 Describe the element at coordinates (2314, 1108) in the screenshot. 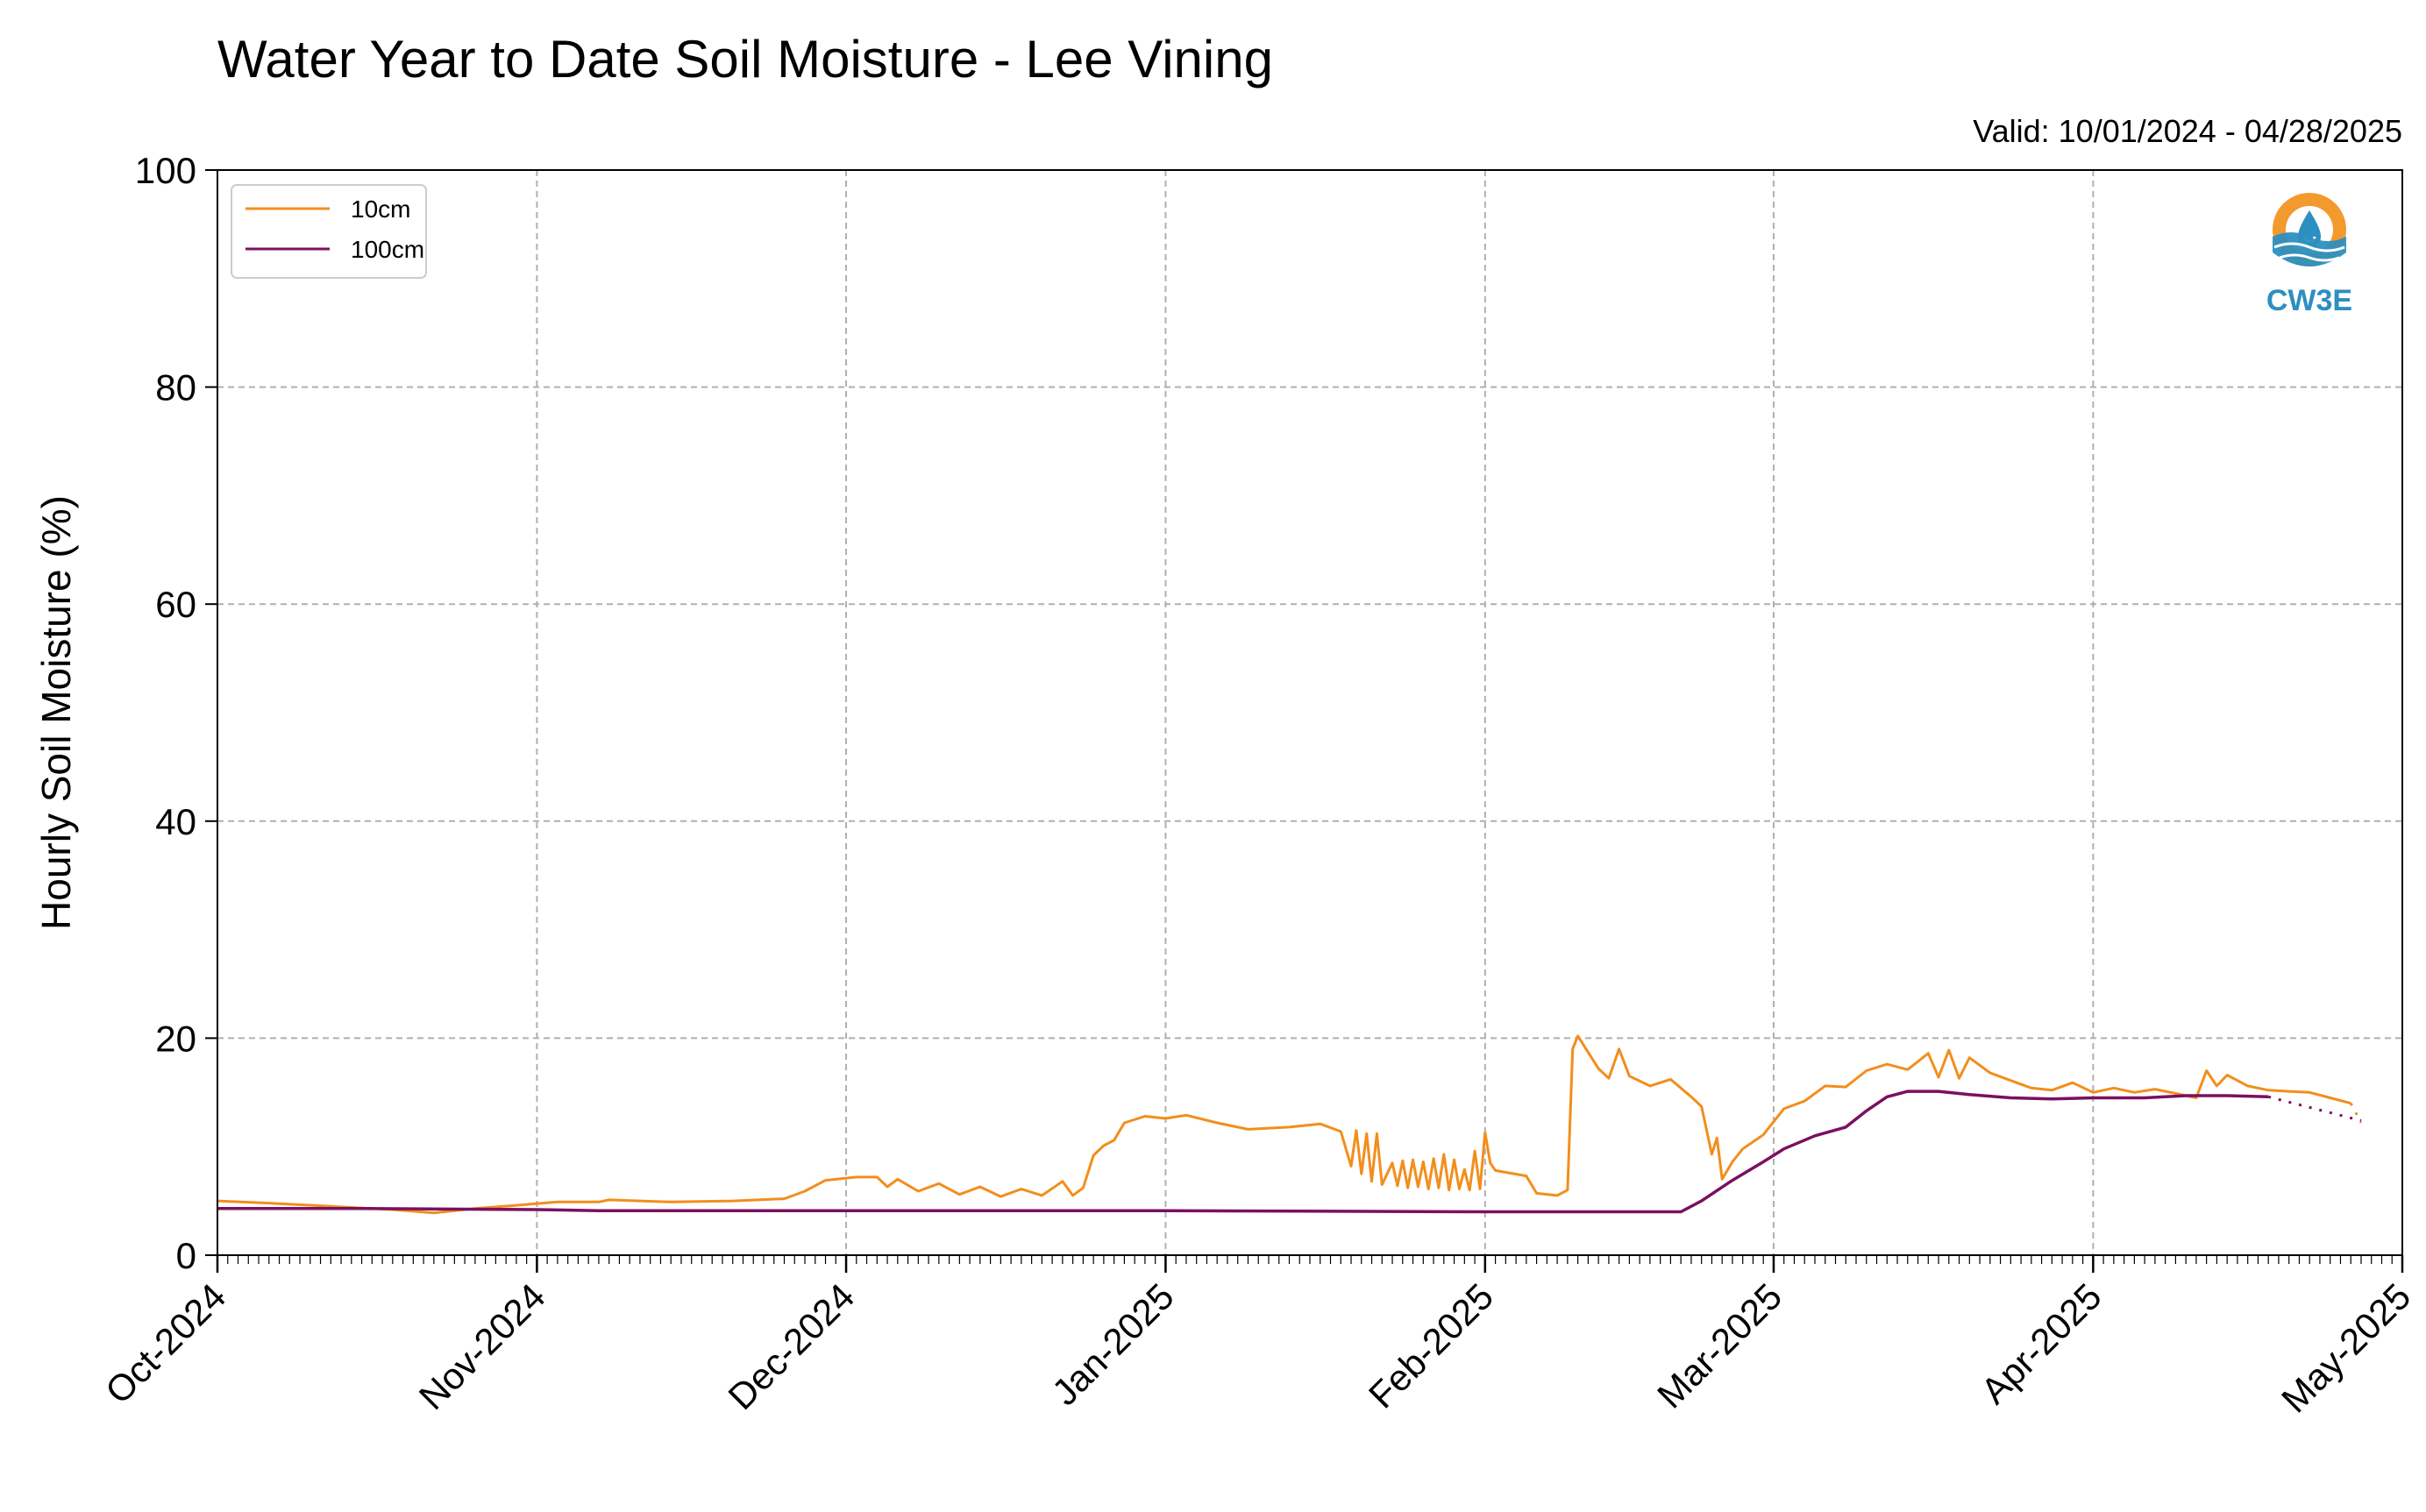

I see `series-gap-100cm` at that location.